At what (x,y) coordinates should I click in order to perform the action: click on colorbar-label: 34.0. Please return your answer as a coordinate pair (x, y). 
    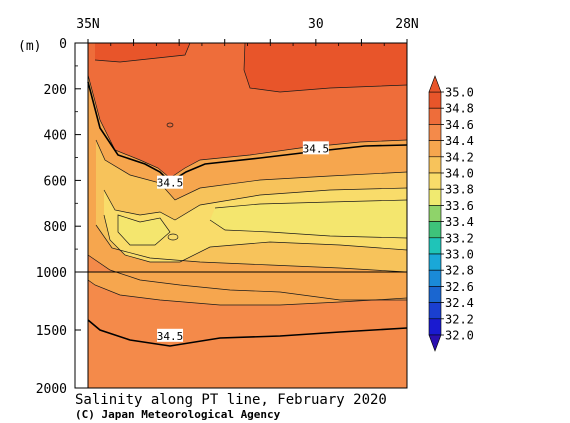
    Looking at the image, I should click on (459, 174).